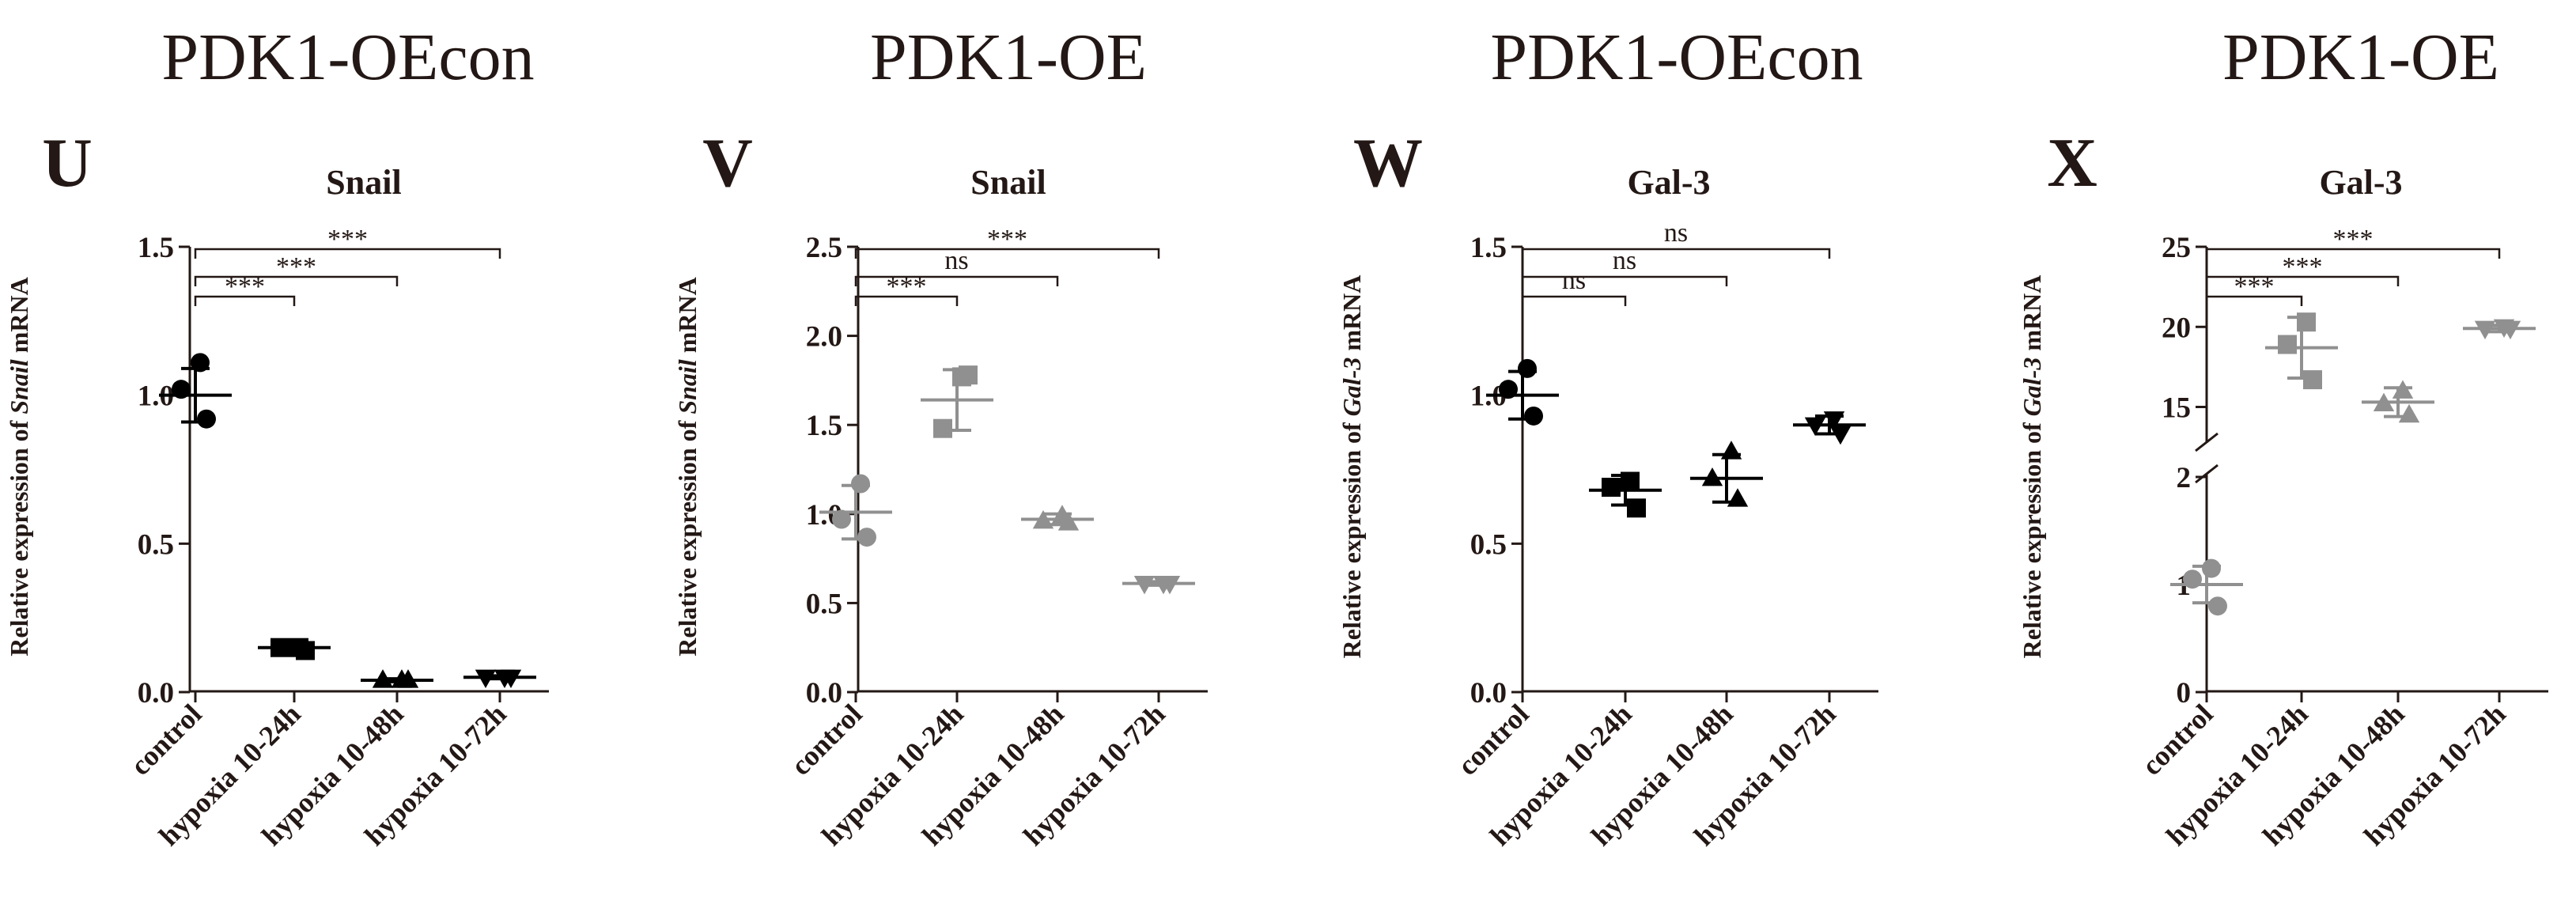 This screenshot has width=2576, height=912. I want to click on y-axis-label-gene: Gal-3, so click(2032, 387).